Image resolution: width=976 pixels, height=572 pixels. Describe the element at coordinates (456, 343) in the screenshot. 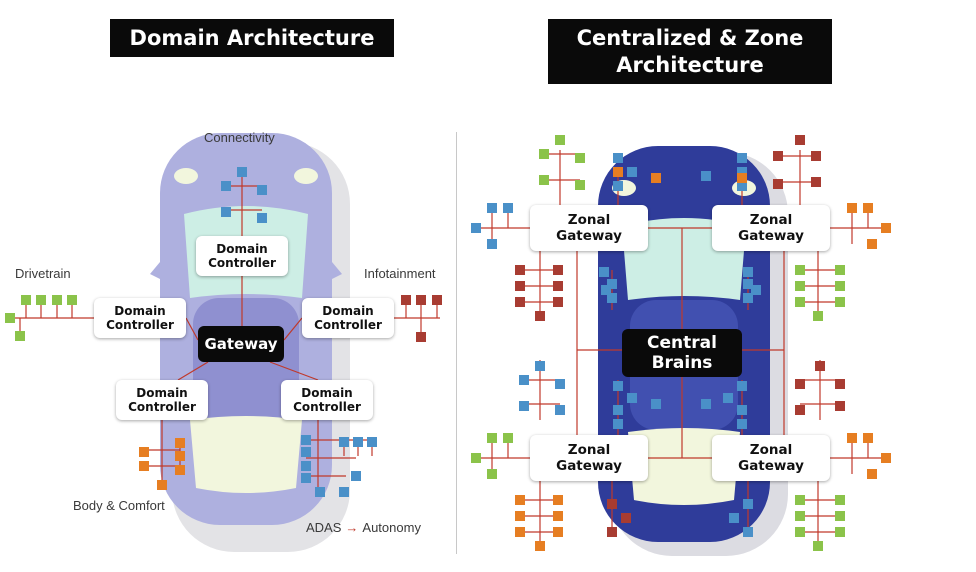

I see `section-divider` at that location.